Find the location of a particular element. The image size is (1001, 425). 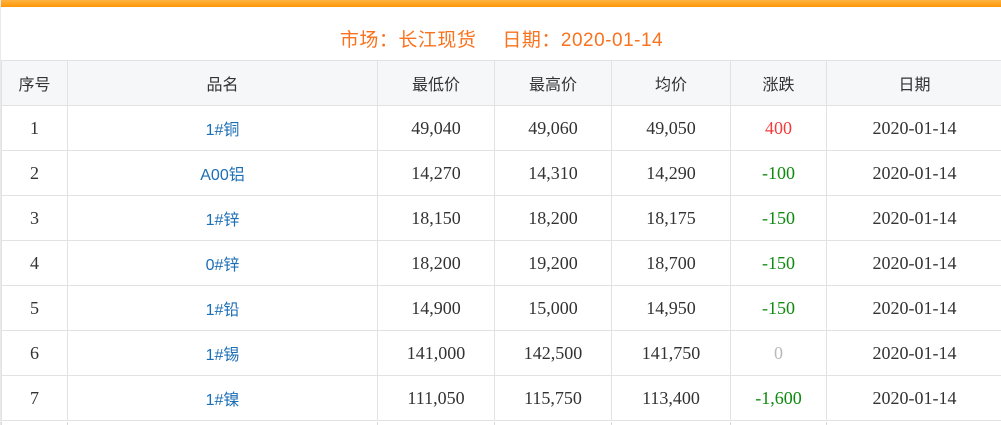

row-index: 7 is located at coordinates (34, 398).